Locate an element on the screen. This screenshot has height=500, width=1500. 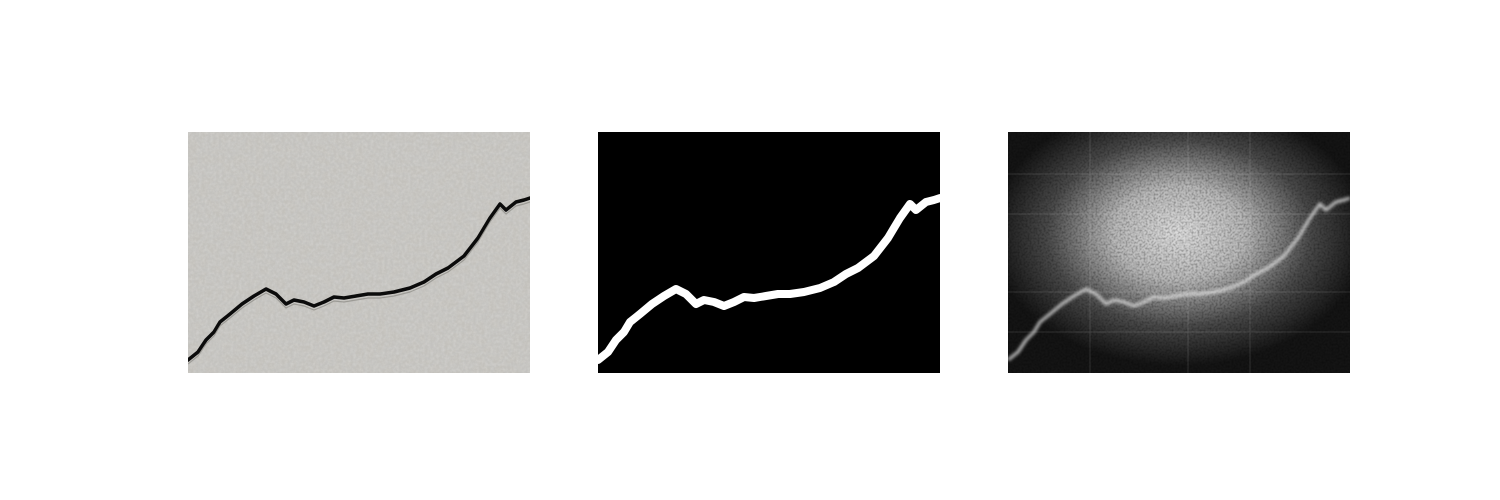
mask-background is located at coordinates (769, 252).